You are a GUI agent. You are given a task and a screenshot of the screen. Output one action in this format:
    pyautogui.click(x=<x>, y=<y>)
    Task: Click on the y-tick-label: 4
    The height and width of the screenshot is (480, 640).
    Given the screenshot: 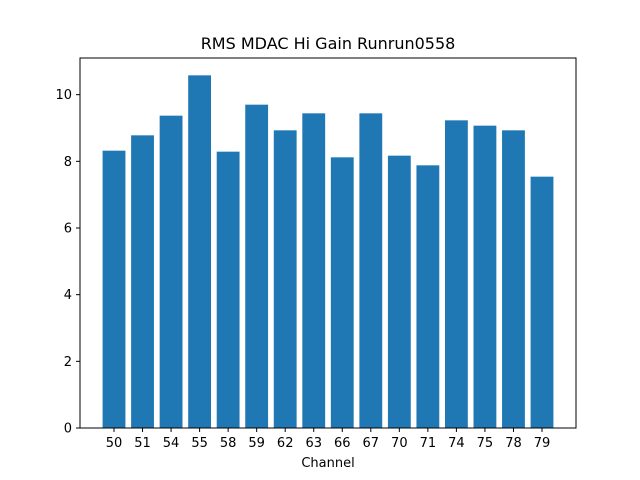 What is the action you would take?
    pyautogui.click(x=68, y=295)
    